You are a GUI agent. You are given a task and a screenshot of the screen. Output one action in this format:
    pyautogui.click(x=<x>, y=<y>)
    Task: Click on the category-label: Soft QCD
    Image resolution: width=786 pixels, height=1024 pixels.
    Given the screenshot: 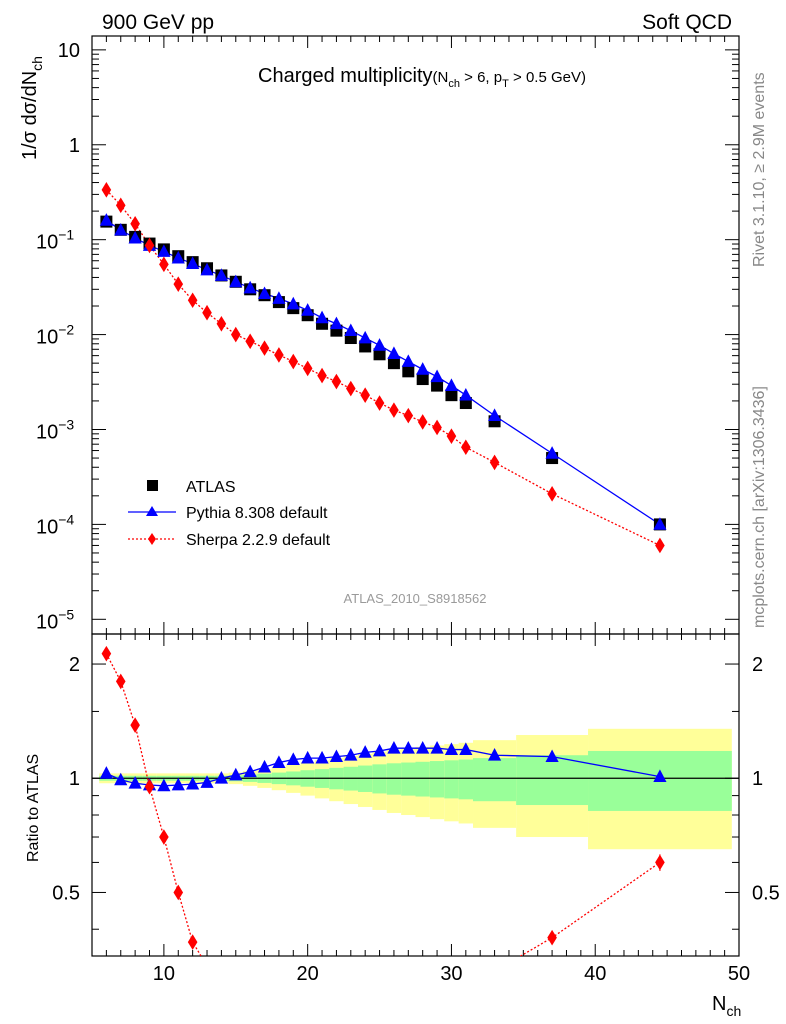 What is the action you would take?
    pyautogui.click(x=687, y=22)
    